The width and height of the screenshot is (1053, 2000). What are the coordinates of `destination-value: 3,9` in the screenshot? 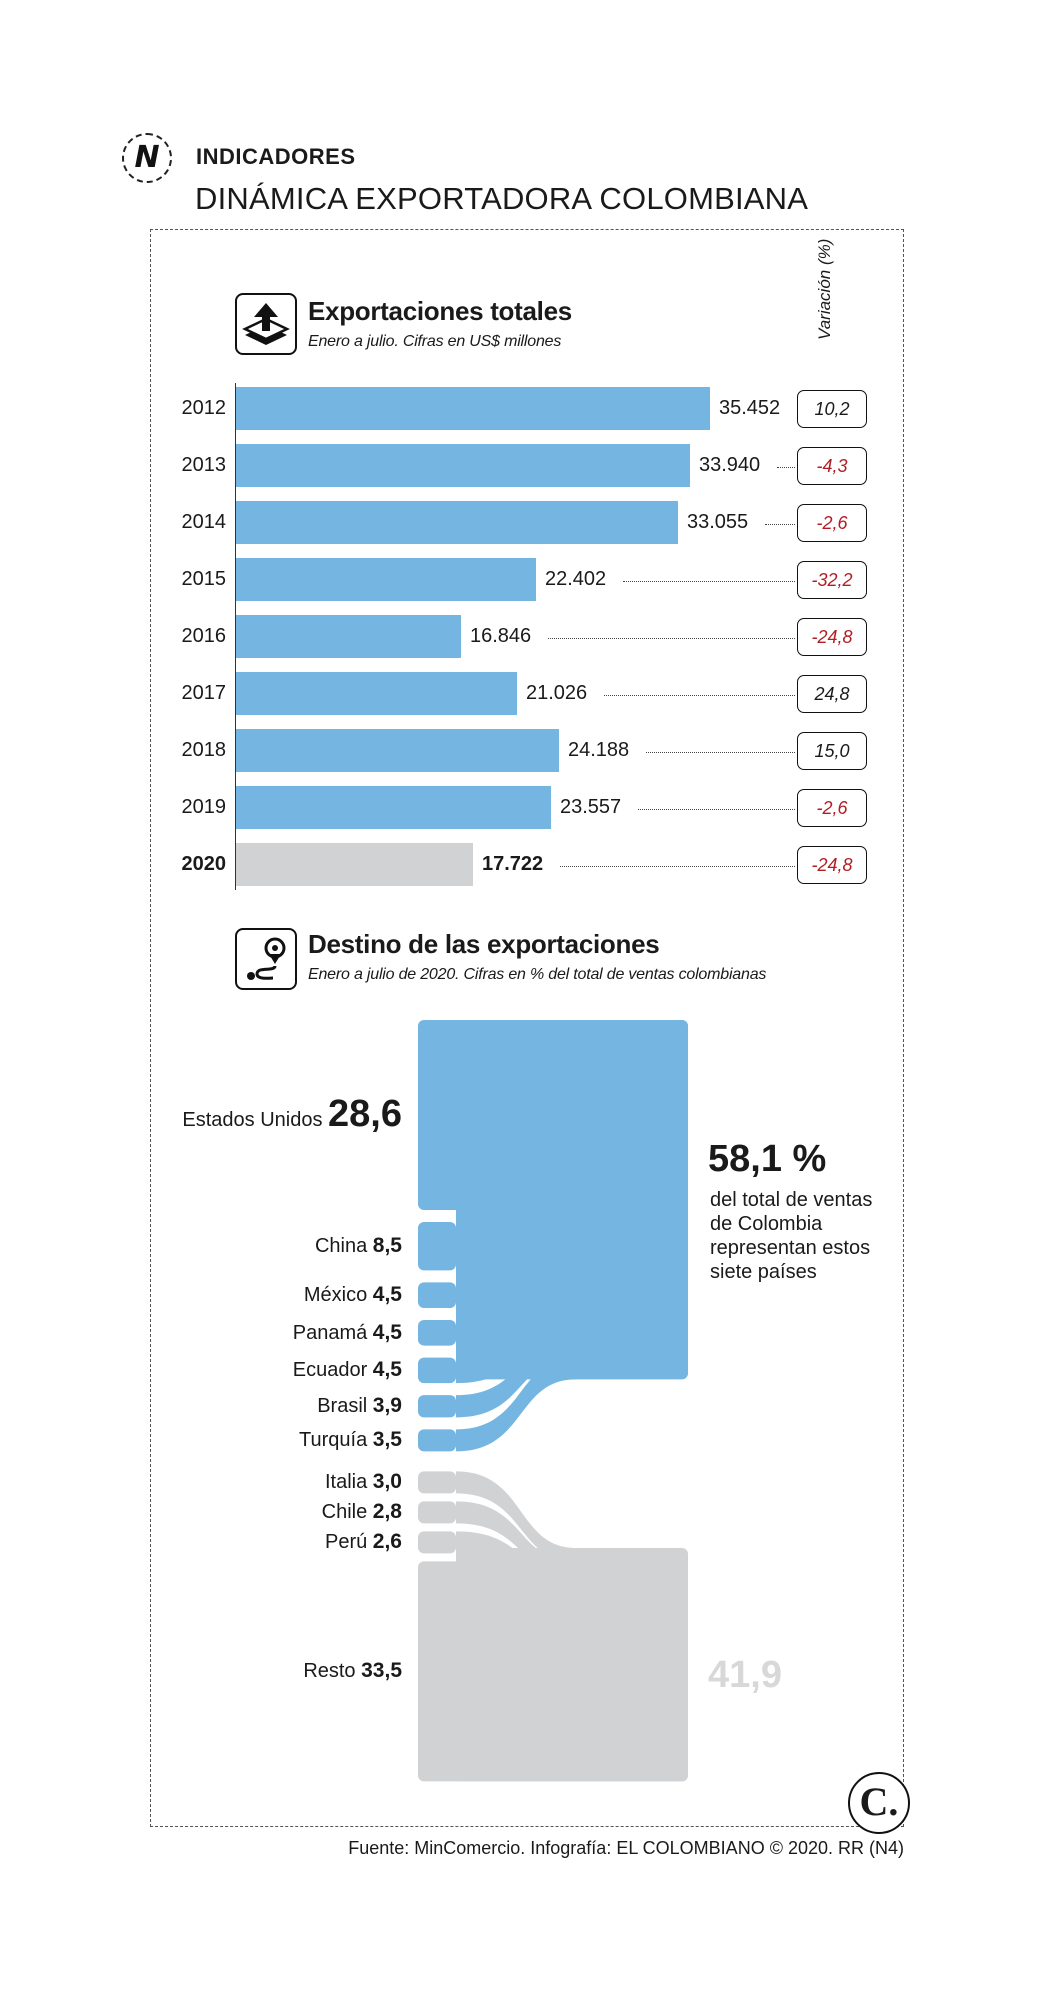 It's located at (387, 1406).